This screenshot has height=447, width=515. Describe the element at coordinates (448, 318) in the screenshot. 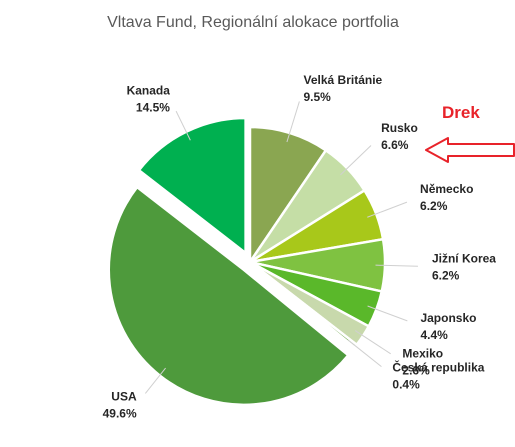

I see `slice-label-name: Japonsko` at that location.